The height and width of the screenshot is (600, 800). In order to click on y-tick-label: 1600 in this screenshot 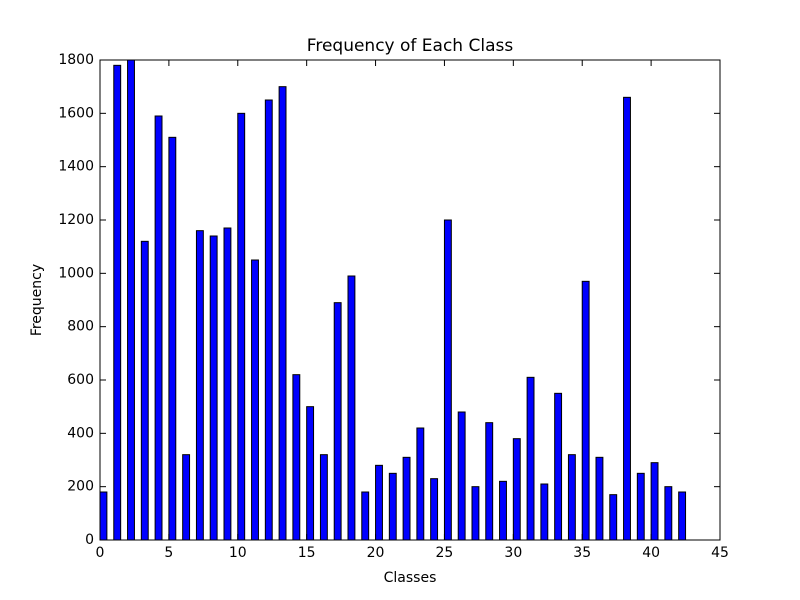, I will do `click(76, 113)`.